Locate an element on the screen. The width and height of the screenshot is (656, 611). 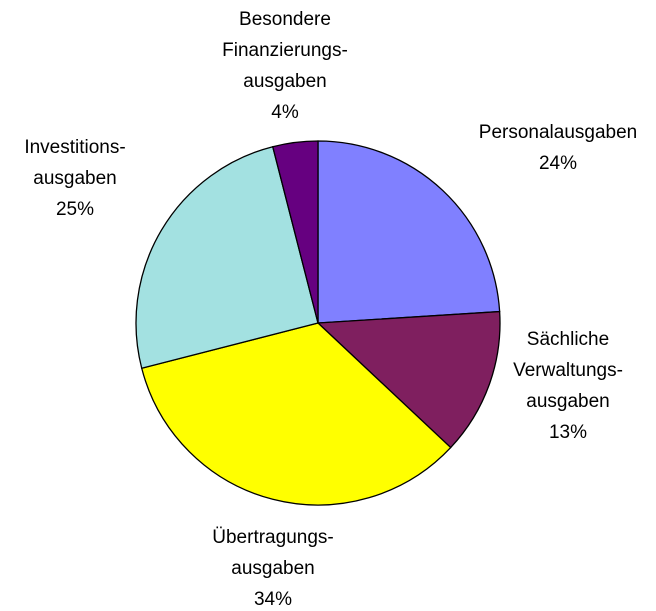
slice-label: Sächliche is located at coordinates (568, 339).